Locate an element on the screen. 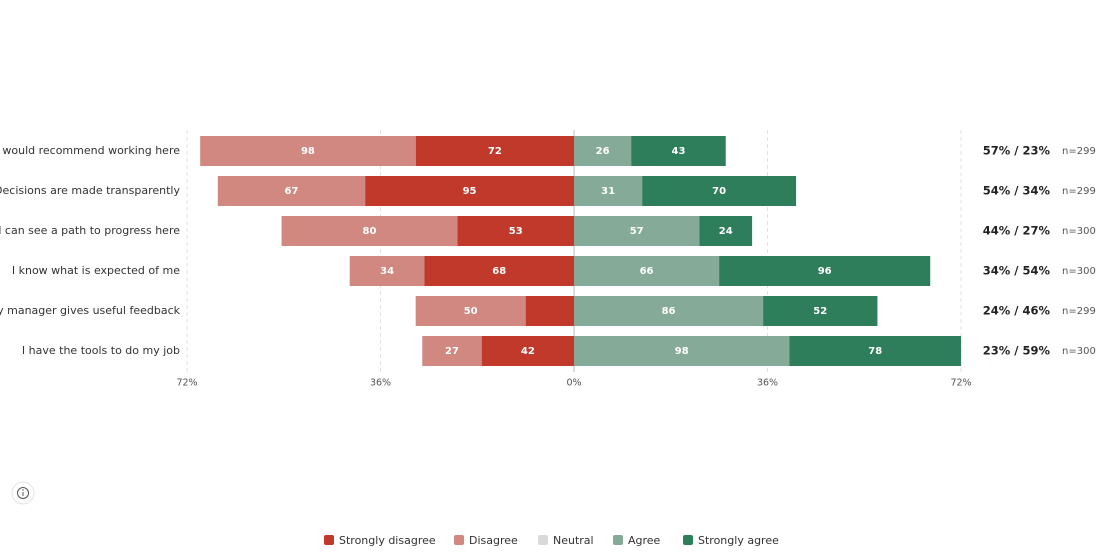 Image resolution: width=1100 pixels, height=560 pixels. summary-label: 57% / 23% is located at coordinates (1017, 151).